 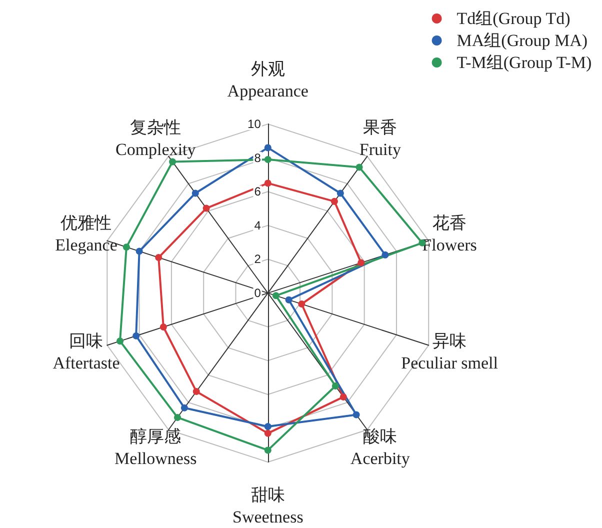 I want to click on legend-label: T-M组(Group T-M), so click(x=524, y=62).